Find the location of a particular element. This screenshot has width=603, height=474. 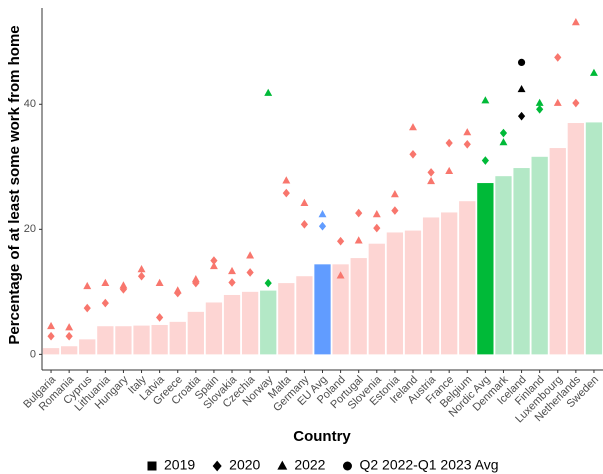

legend-label: 2019 is located at coordinates (179, 465).